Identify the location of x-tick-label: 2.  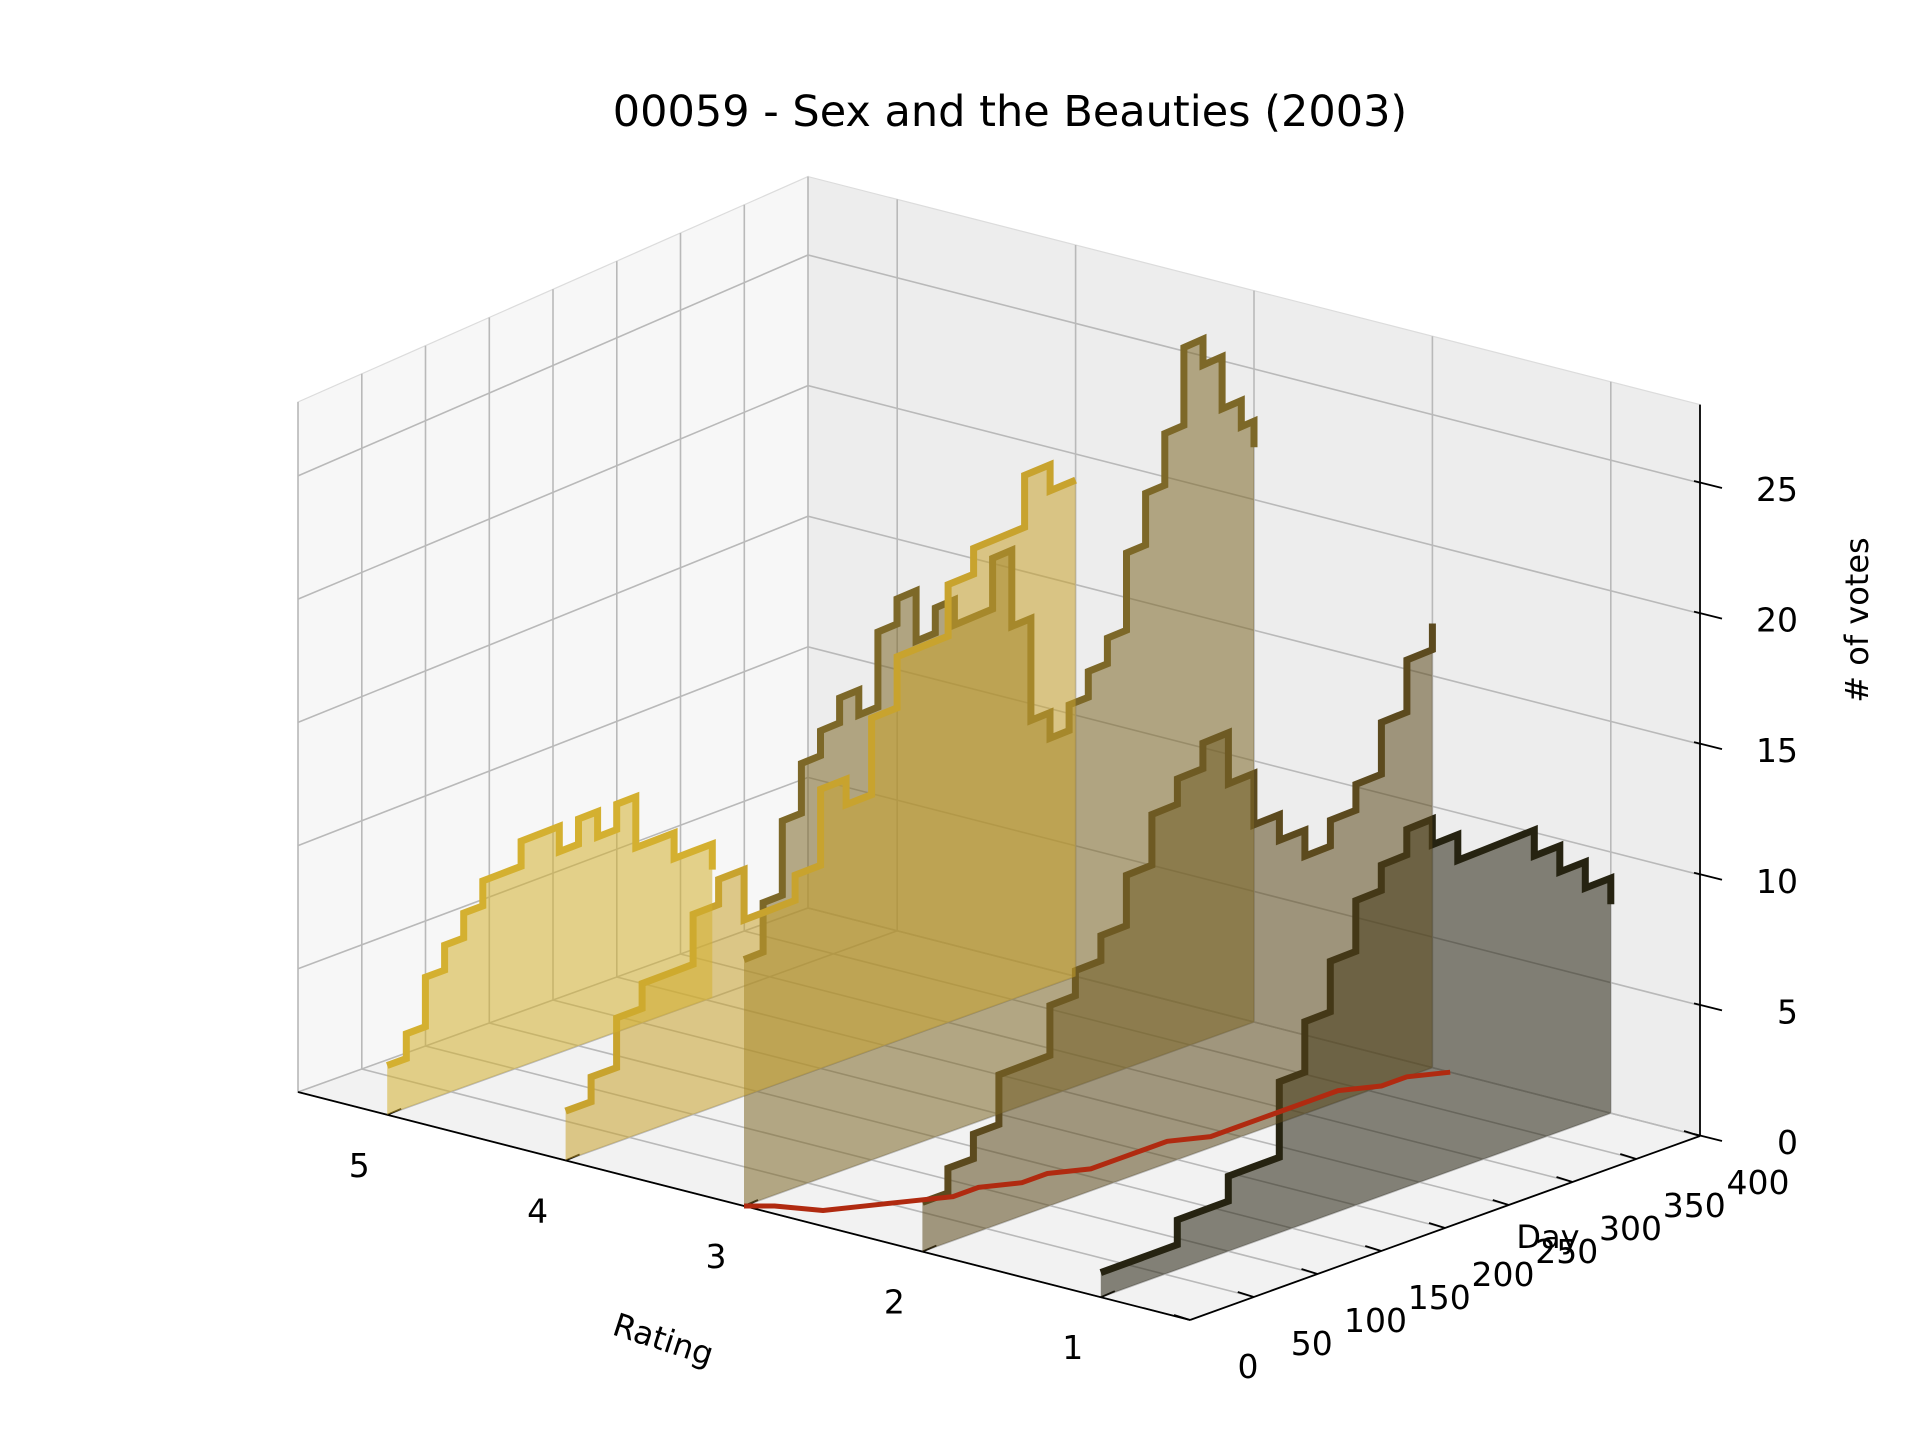
(894, 1302).